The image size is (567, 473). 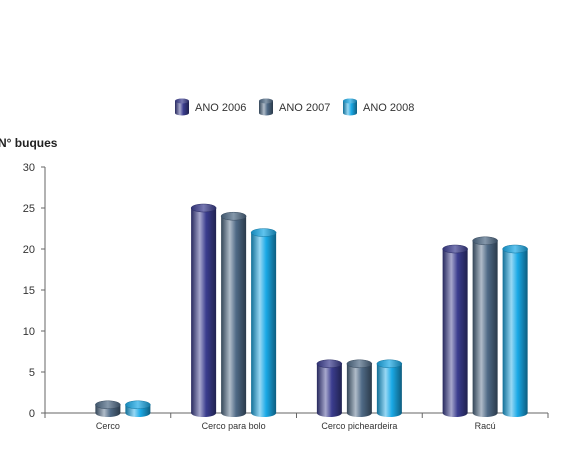 What do you see at coordinates (29, 209) in the screenshot?
I see `y-tick-label: 25` at bounding box center [29, 209].